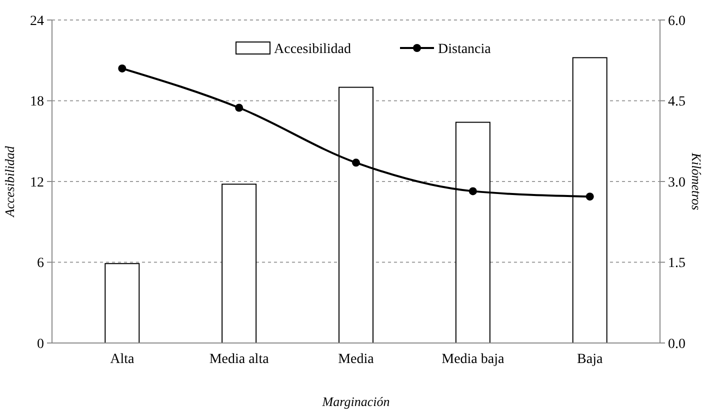  Describe the element at coordinates (465, 49) in the screenshot. I see `legend-label: Distancia` at that location.